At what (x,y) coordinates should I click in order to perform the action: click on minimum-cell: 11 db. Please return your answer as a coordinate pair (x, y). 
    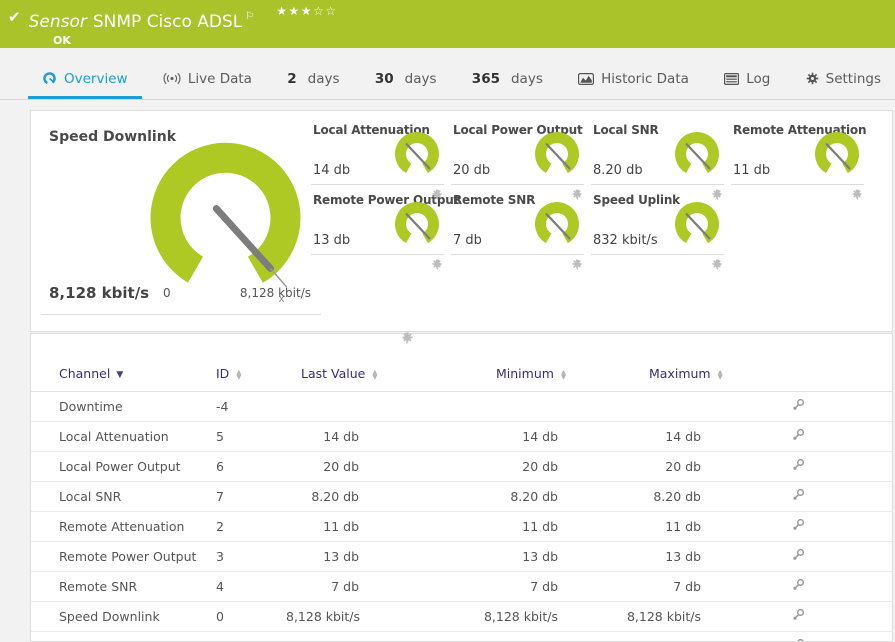
    Looking at the image, I should click on (461, 526).